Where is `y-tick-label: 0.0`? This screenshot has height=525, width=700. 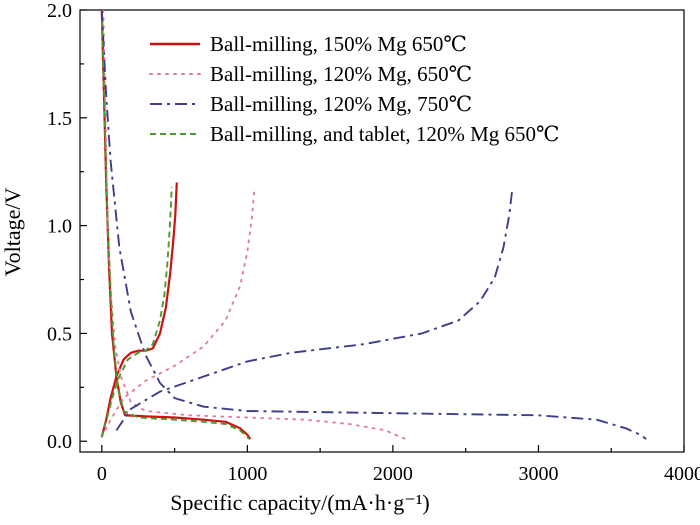 y-tick-label: 0.0 is located at coordinates (59, 442).